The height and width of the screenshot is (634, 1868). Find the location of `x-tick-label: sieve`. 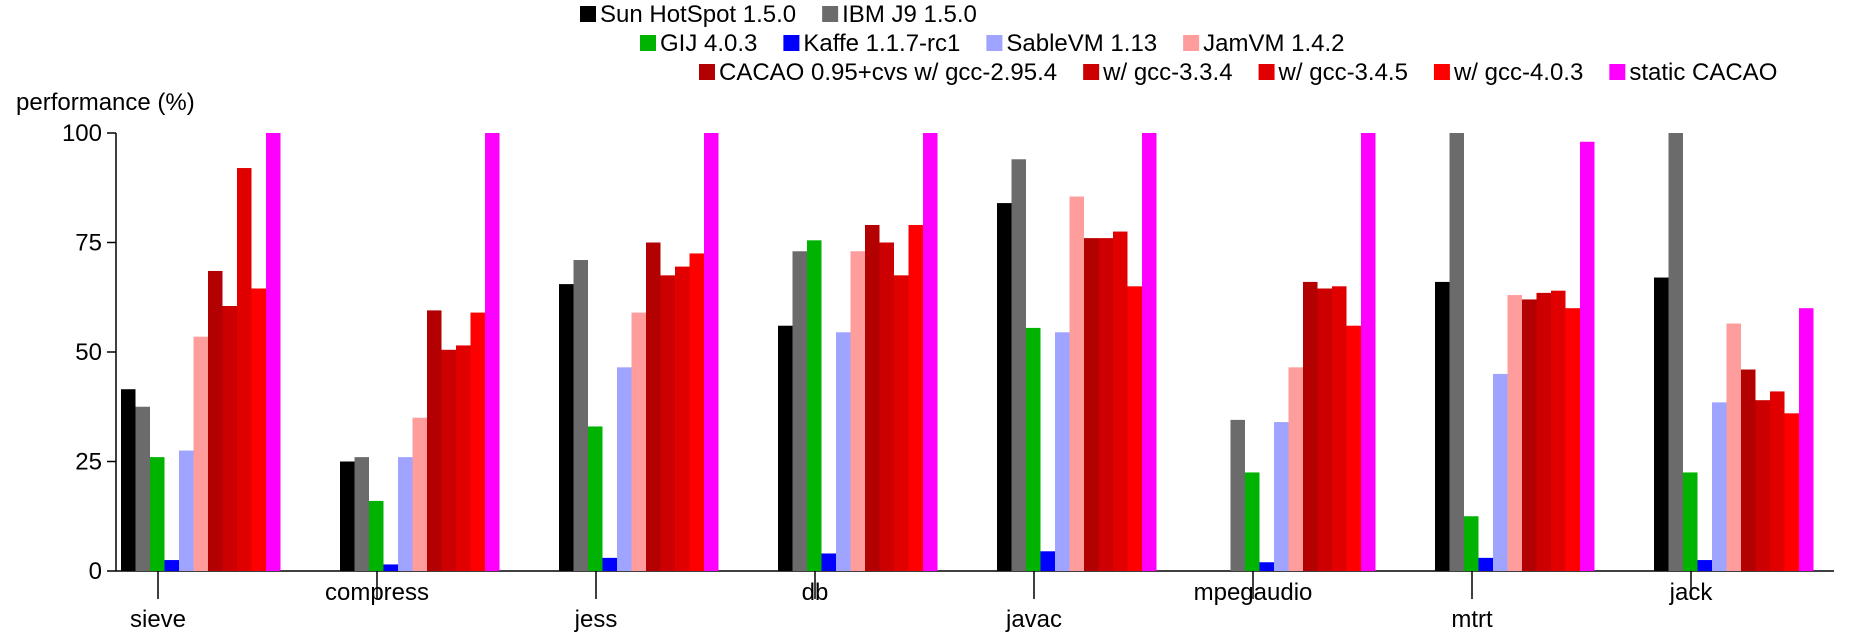

x-tick-label: sieve is located at coordinates (158, 619).